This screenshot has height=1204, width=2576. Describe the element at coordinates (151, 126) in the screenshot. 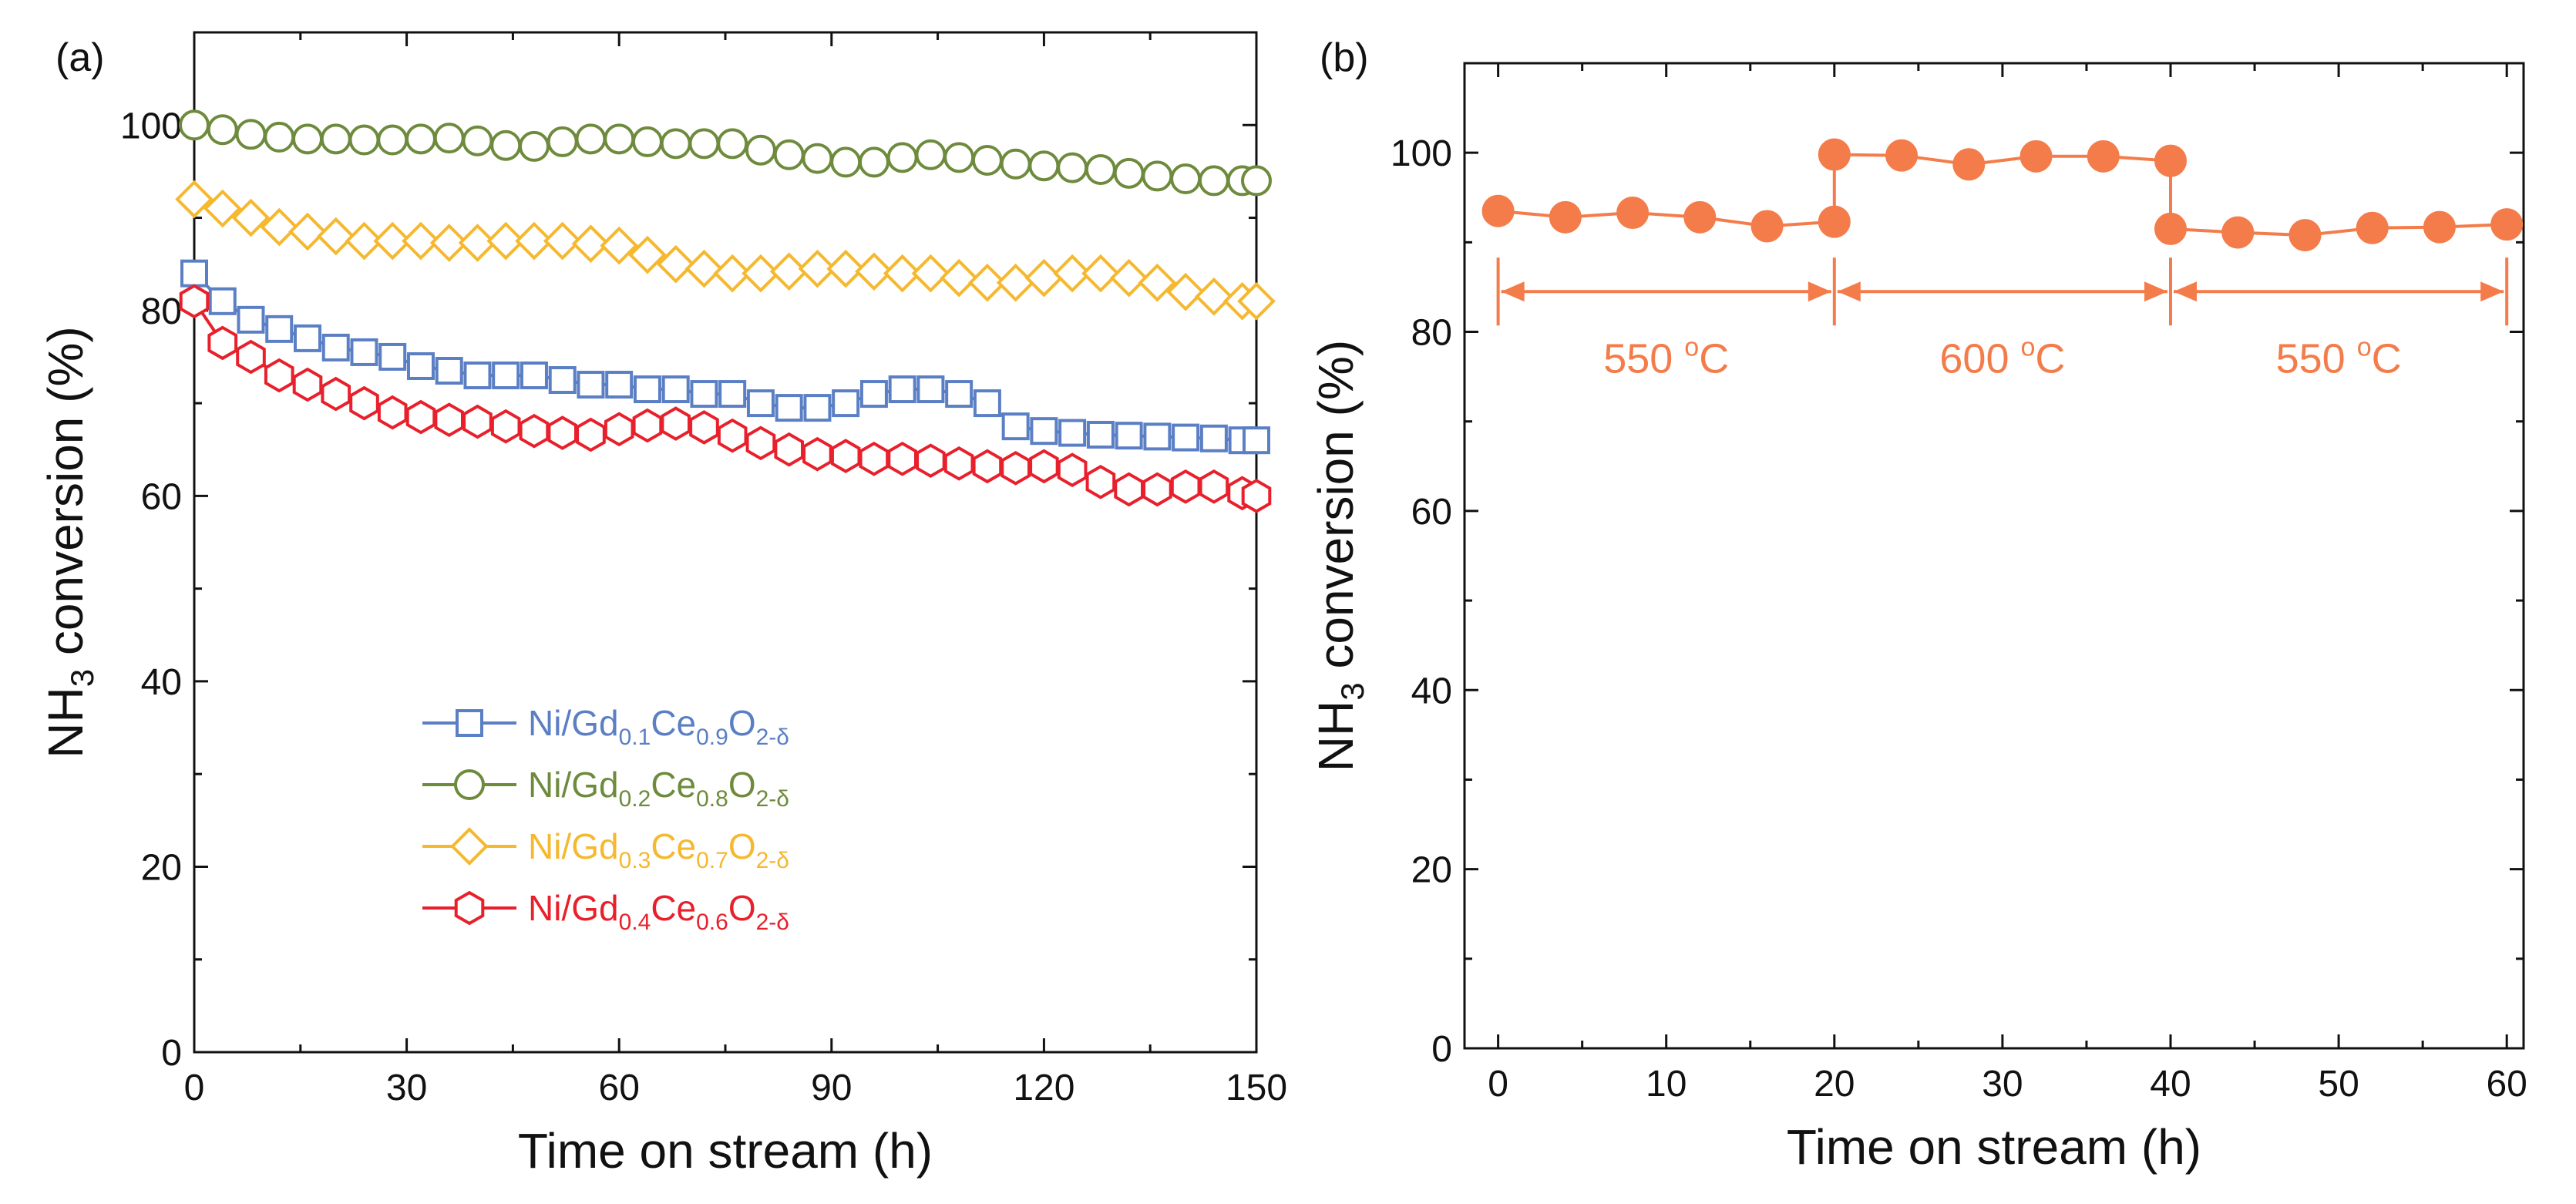

I see `y-tick-label: 100` at that location.